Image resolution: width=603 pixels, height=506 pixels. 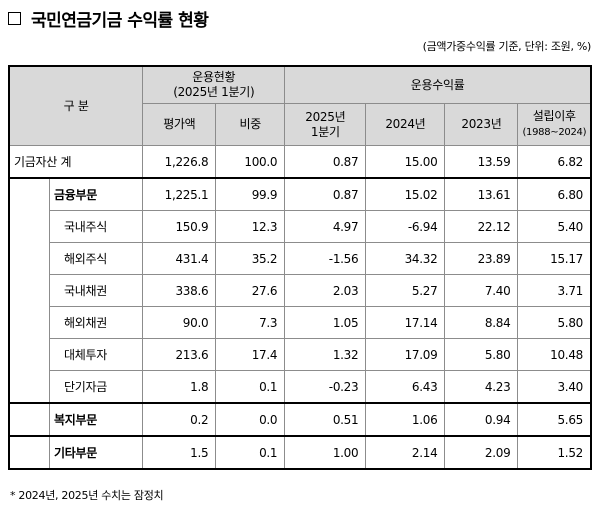 I want to click on unit-note: (금액가중수익률 기준, 단위: 조원, %), so click(x=507, y=46).